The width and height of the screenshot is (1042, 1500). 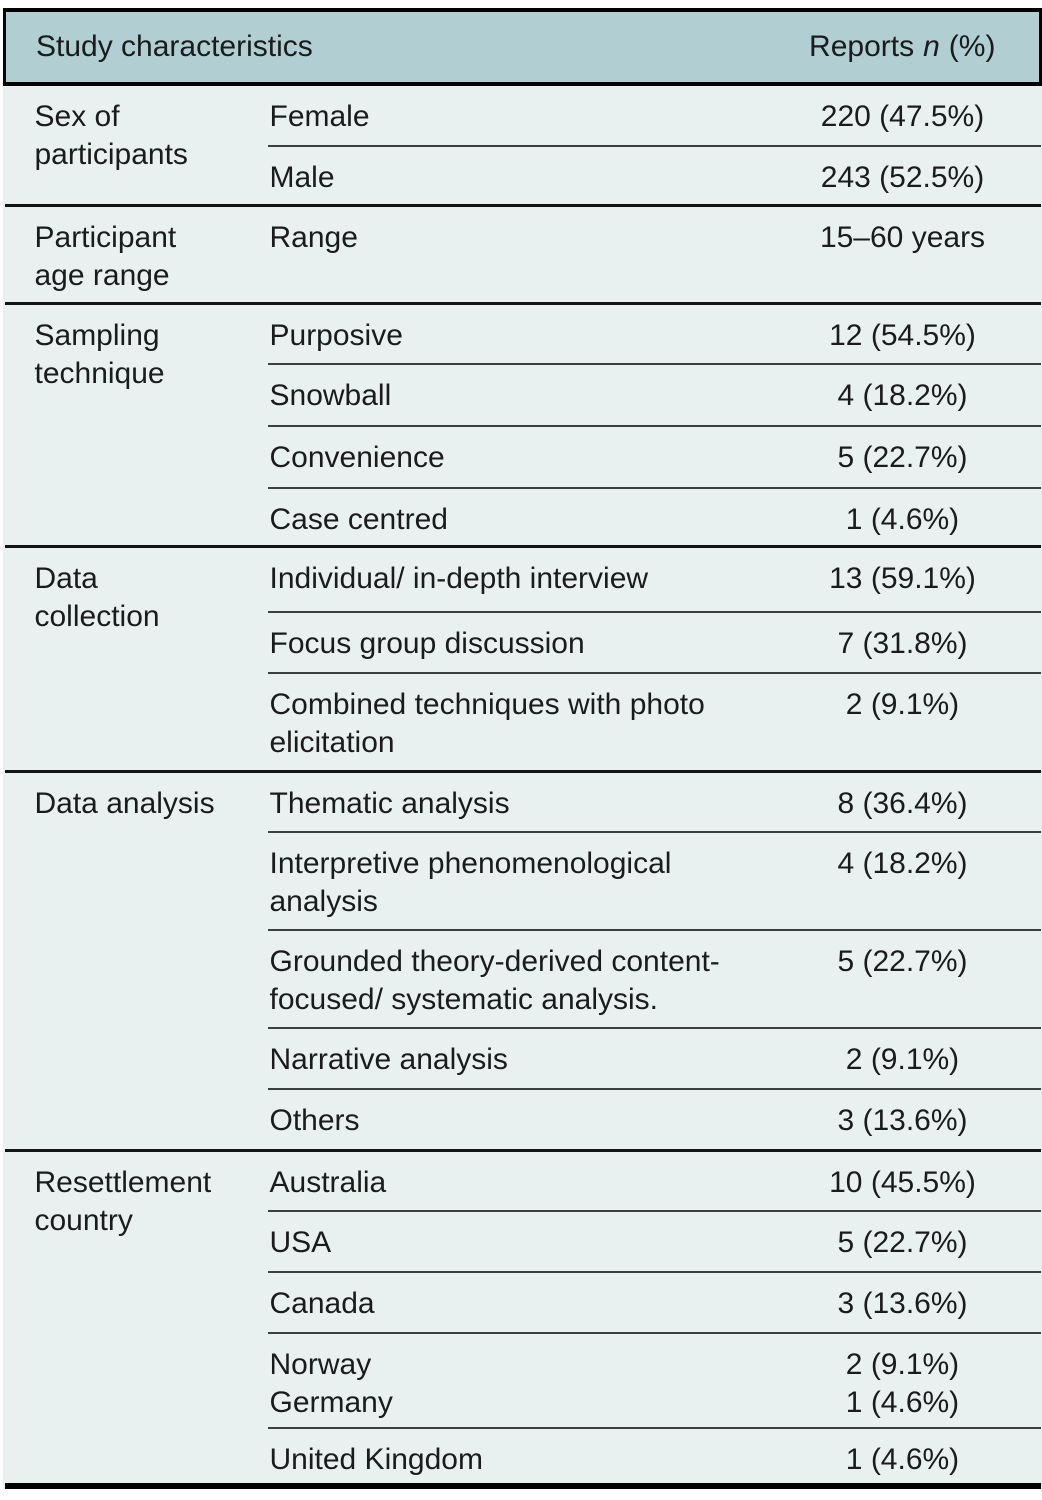 What do you see at coordinates (902, 1182) in the screenshot?
I see `value-line: 10 (45.5%)` at bounding box center [902, 1182].